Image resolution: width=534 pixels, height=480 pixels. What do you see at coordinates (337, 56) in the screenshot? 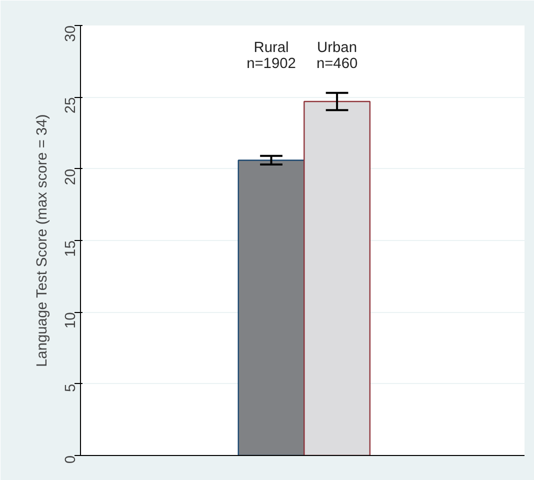
I see `x-tick-label: Urban n=460` at bounding box center [337, 56].